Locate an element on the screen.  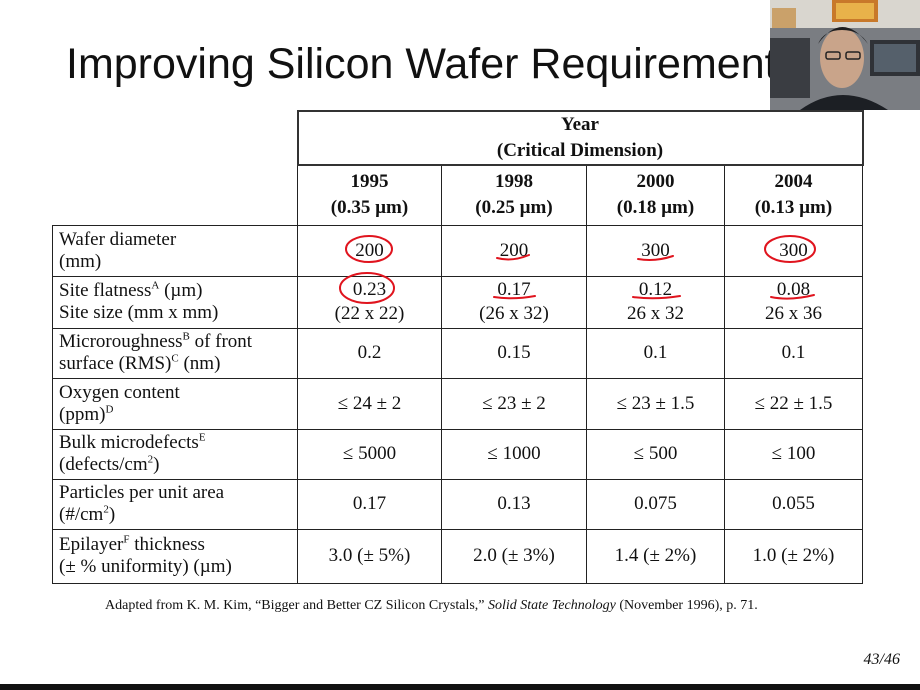
row-label: Wafer diameter (mm) is located at coordinates (175, 250).